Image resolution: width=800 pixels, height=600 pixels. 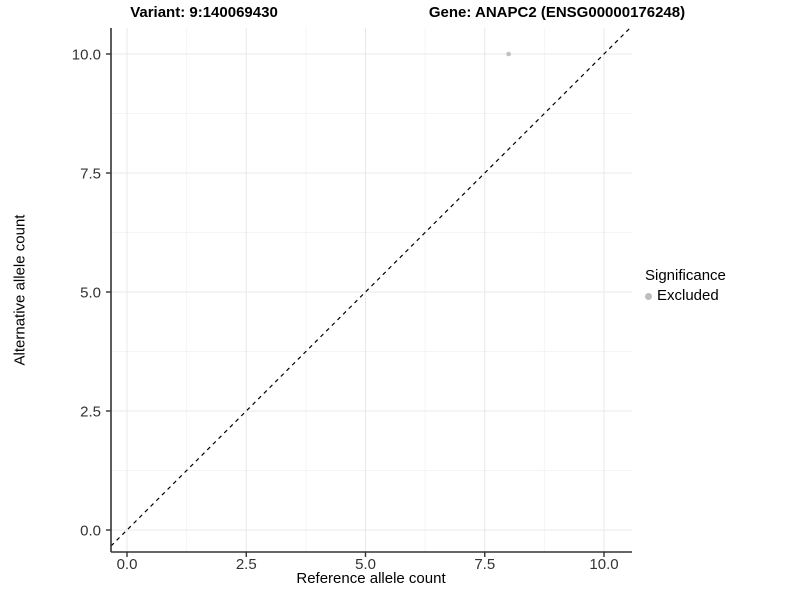 I want to click on x-tick-label: 5.0, so click(x=365, y=564).